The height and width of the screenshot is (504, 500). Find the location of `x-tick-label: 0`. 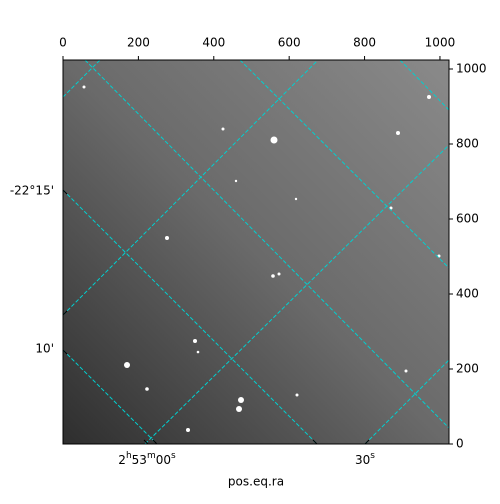

x-tick-label: 0 is located at coordinates (63, 43).